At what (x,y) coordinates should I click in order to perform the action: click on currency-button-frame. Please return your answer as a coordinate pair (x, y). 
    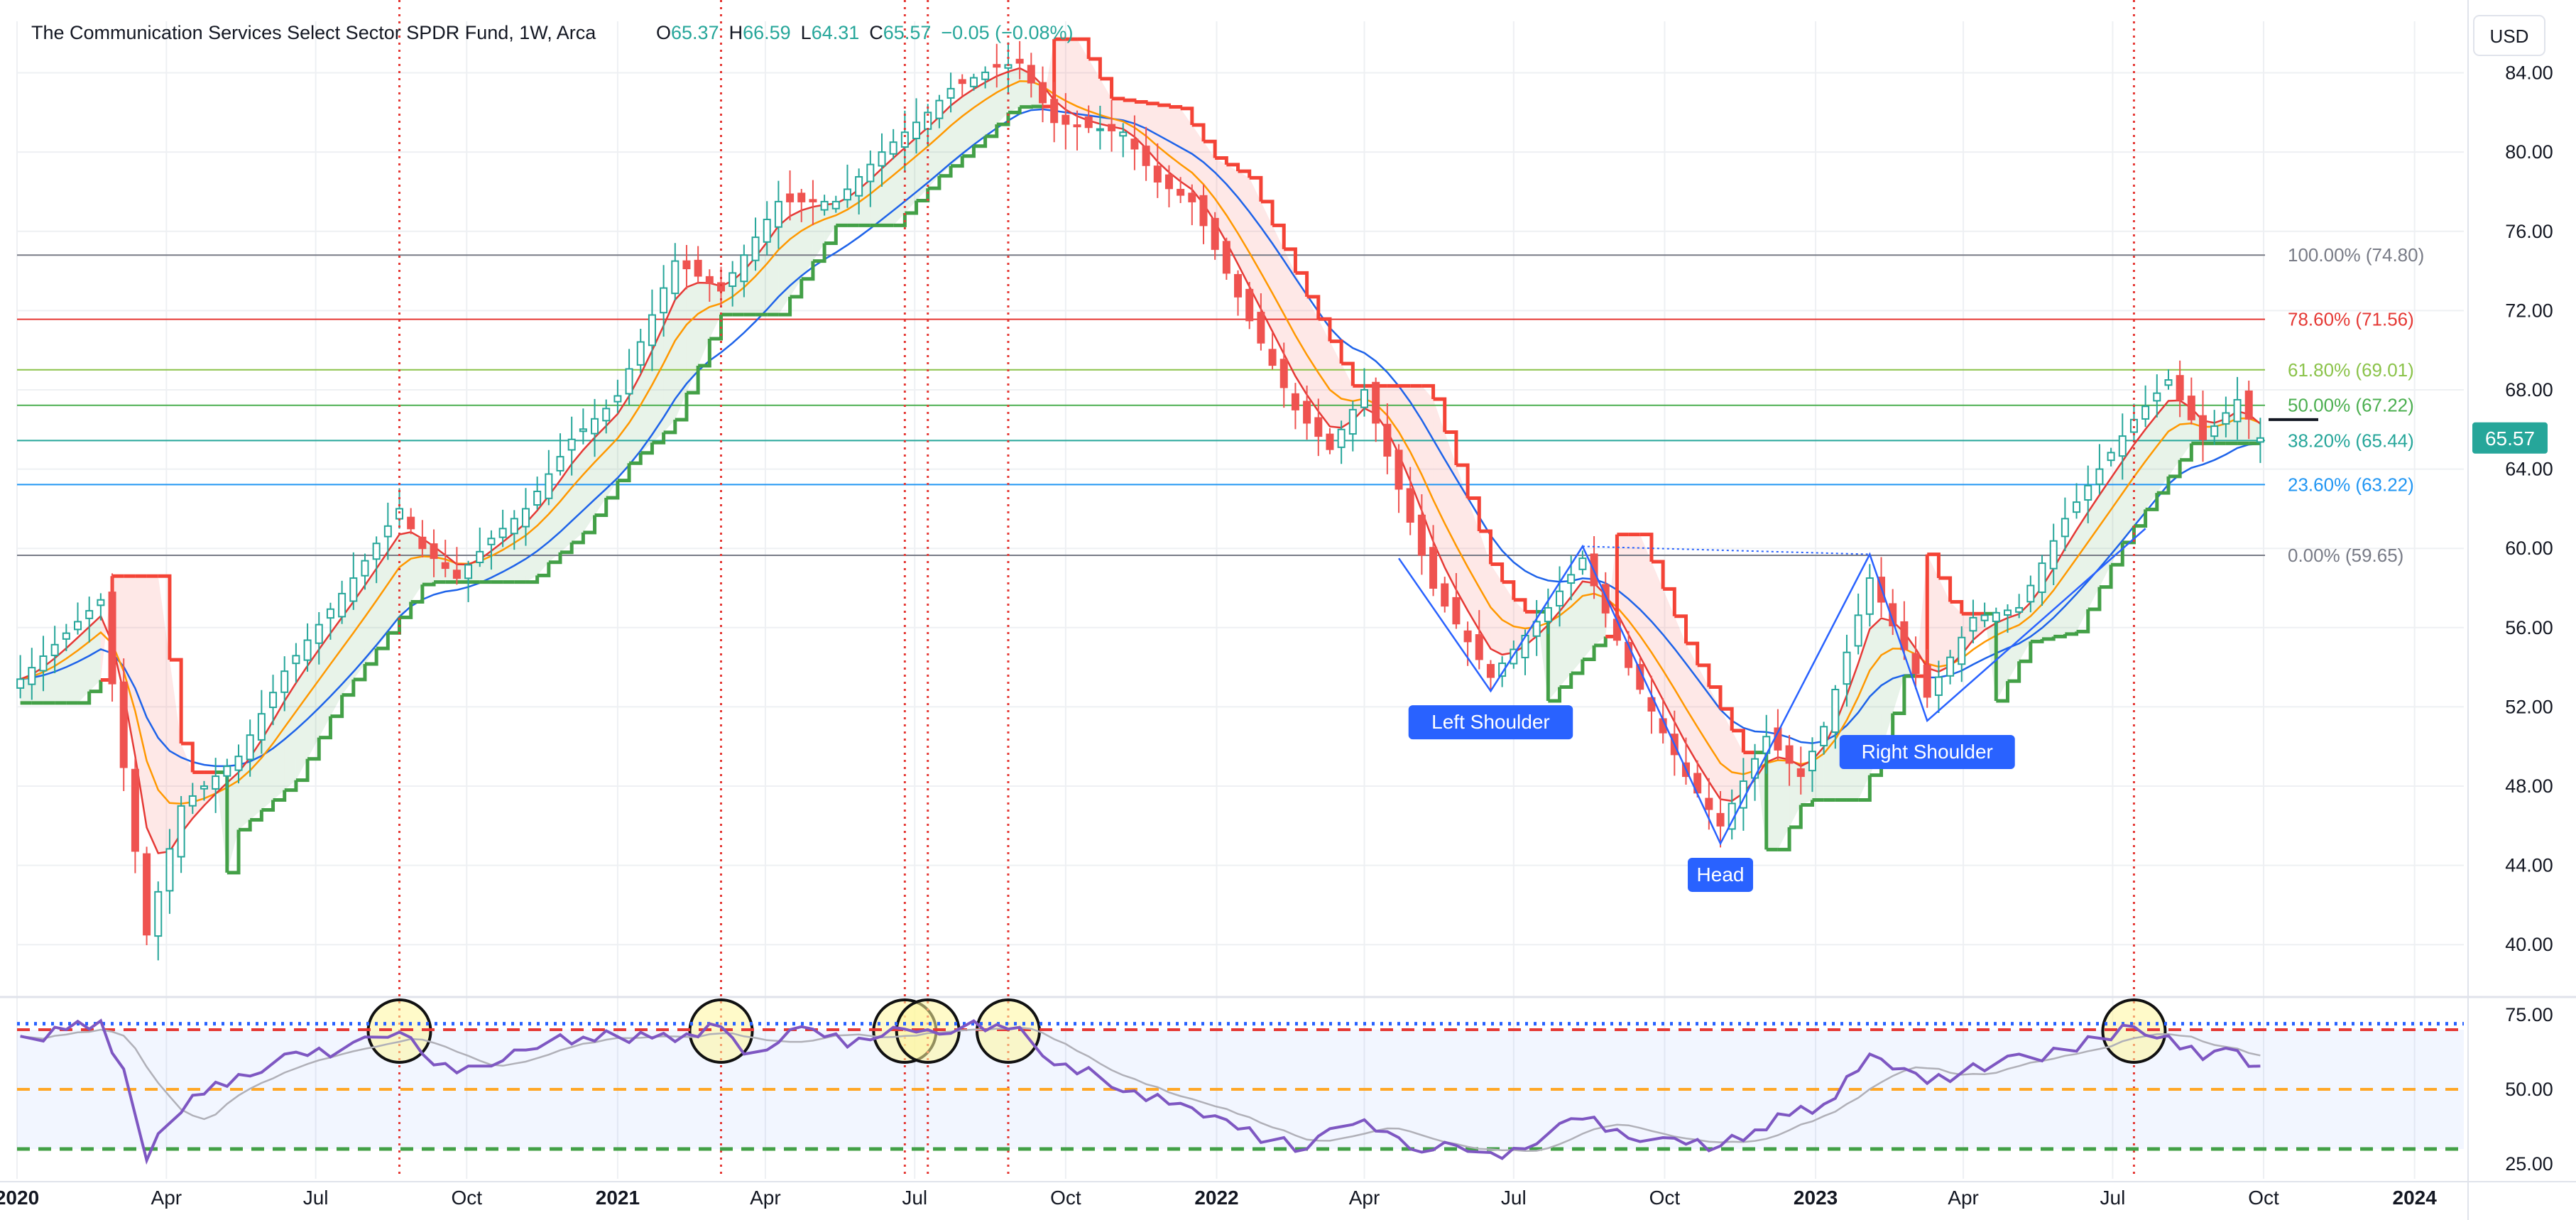
    Looking at the image, I should click on (2509, 35).